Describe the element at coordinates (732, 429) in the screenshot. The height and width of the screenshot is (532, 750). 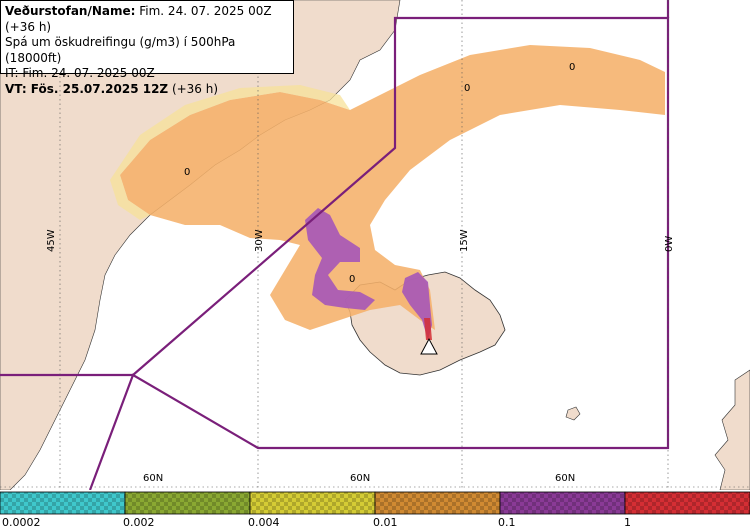
I see `shetland-coast` at that location.